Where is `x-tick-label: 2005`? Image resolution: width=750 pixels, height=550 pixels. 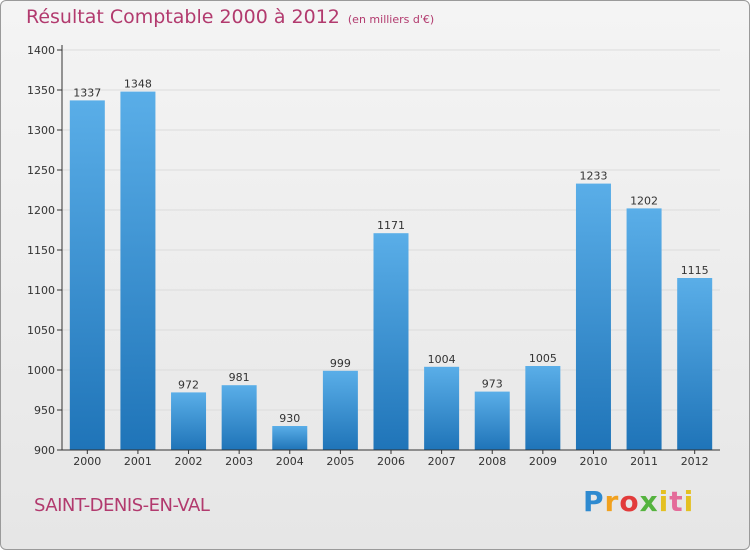 x-tick-label: 2005 is located at coordinates (340, 461).